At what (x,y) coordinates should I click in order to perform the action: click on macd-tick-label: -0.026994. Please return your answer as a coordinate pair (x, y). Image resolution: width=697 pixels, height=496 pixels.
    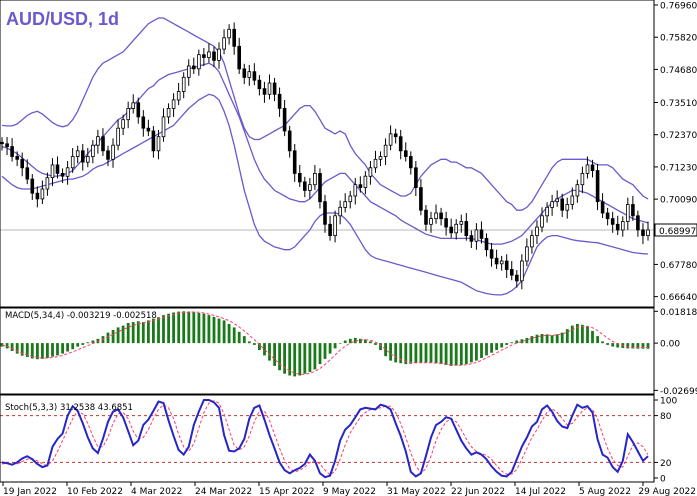
    Looking at the image, I should click on (678, 392).